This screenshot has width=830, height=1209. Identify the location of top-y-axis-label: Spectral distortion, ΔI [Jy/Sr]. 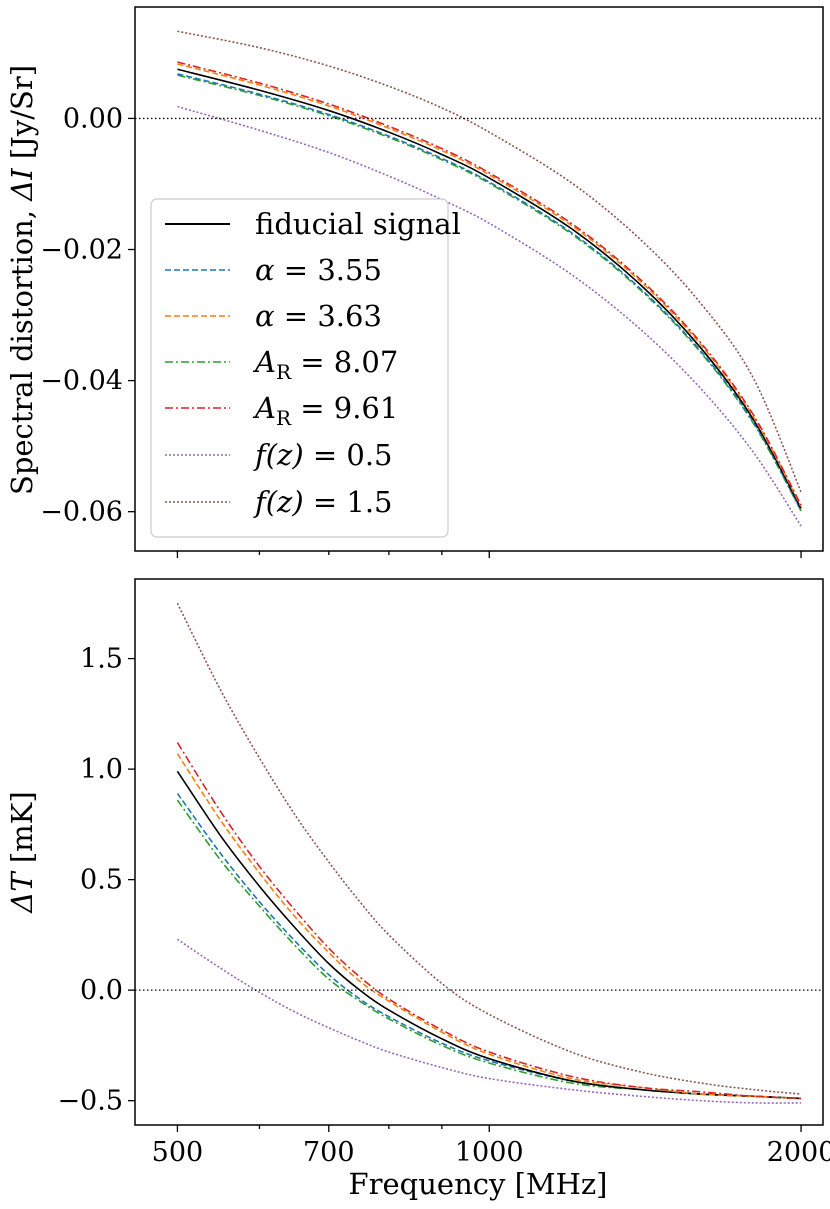
(22, 280).